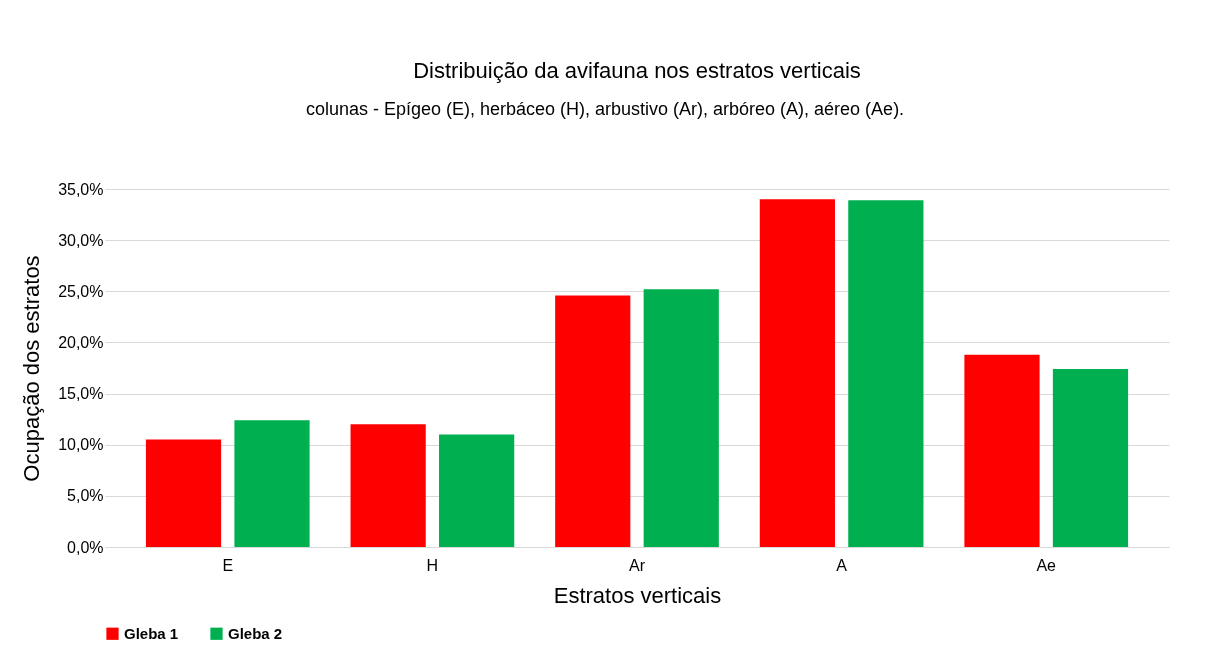 The height and width of the screenshot is (671, 1209). I want to click on y-tick-label: 35,0%, so click(81, 189).